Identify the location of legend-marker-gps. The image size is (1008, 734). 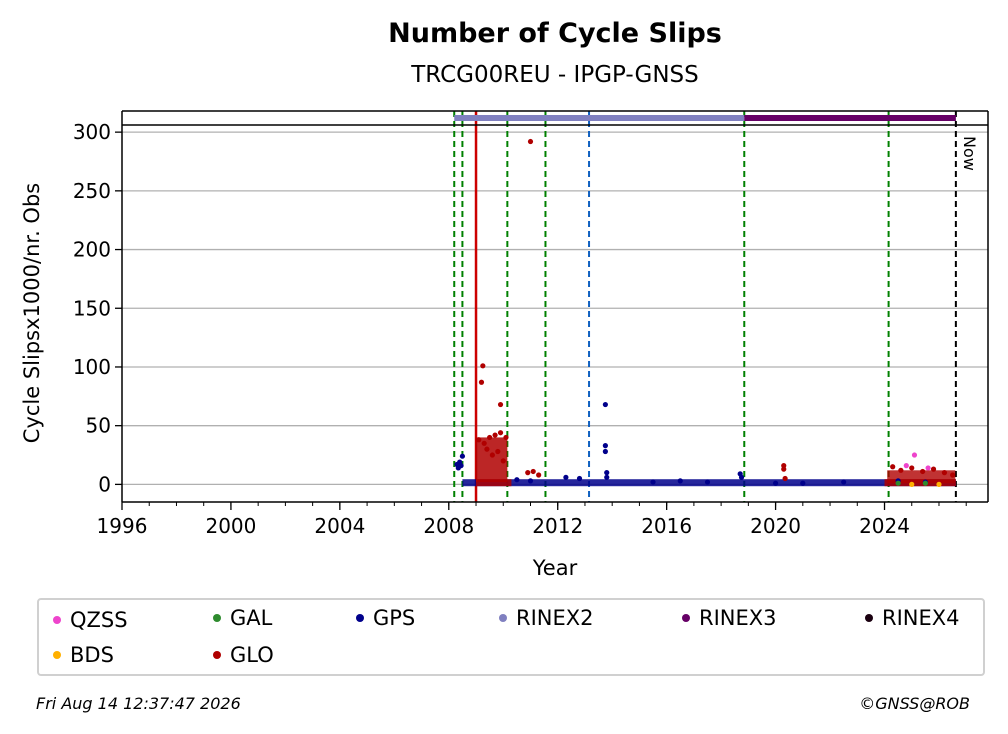
(360, 618).